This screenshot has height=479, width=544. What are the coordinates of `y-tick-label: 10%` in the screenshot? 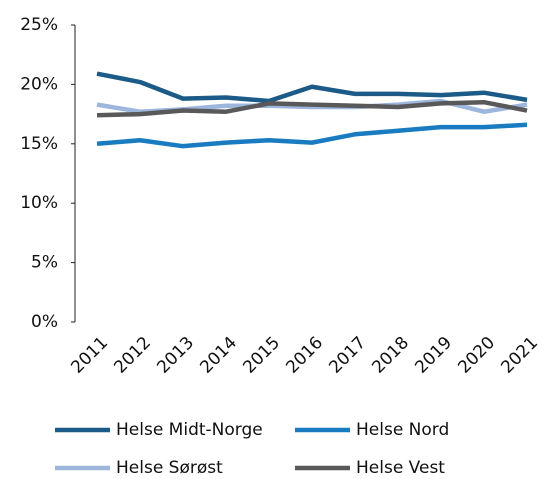 It's located at (39, 203).